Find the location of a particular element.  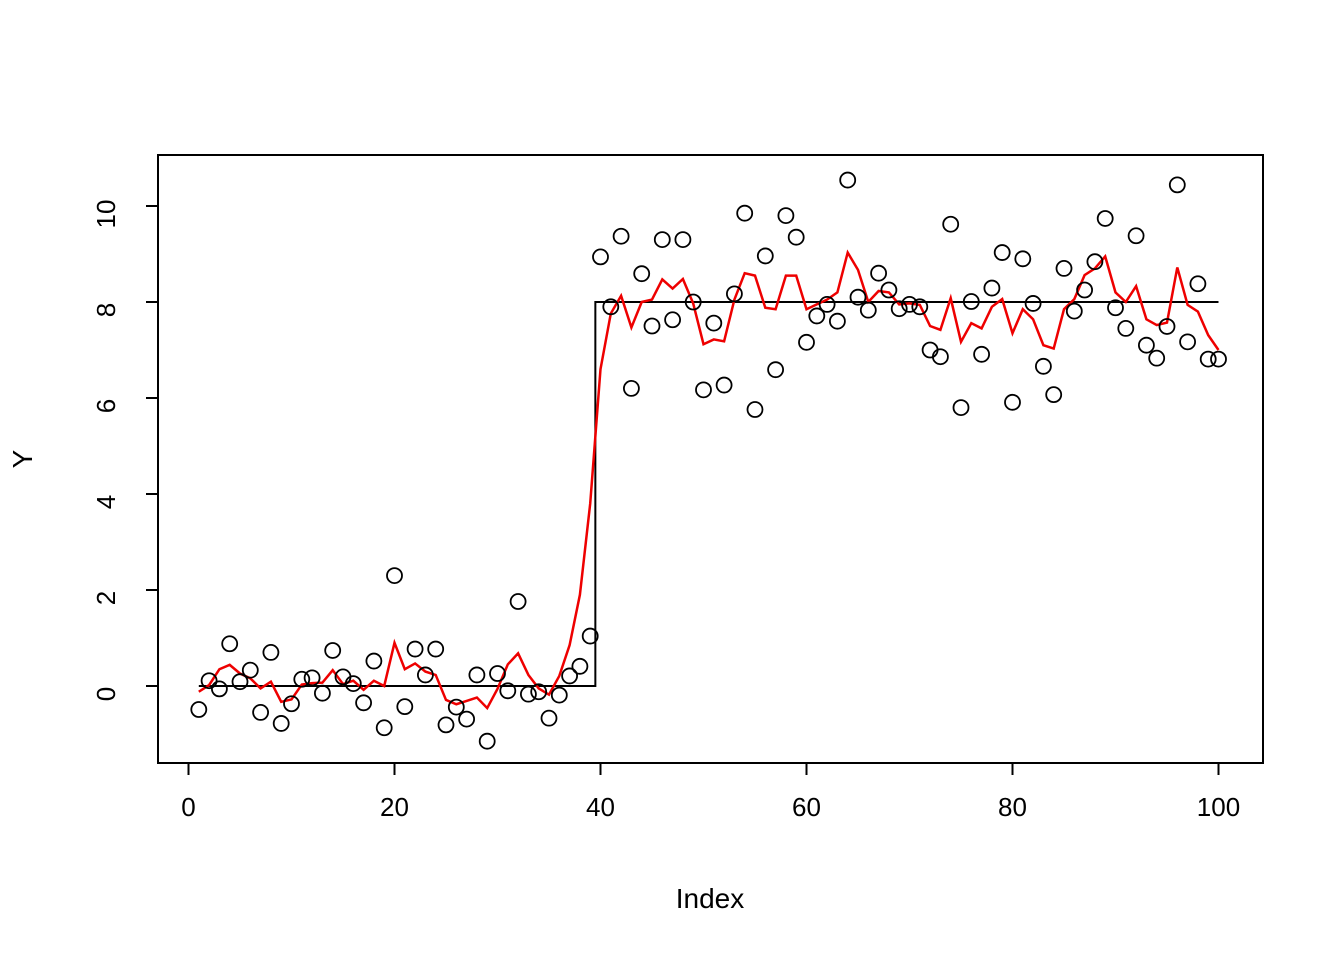

y-tick-label: 2 is located at coordinates (106, 598).